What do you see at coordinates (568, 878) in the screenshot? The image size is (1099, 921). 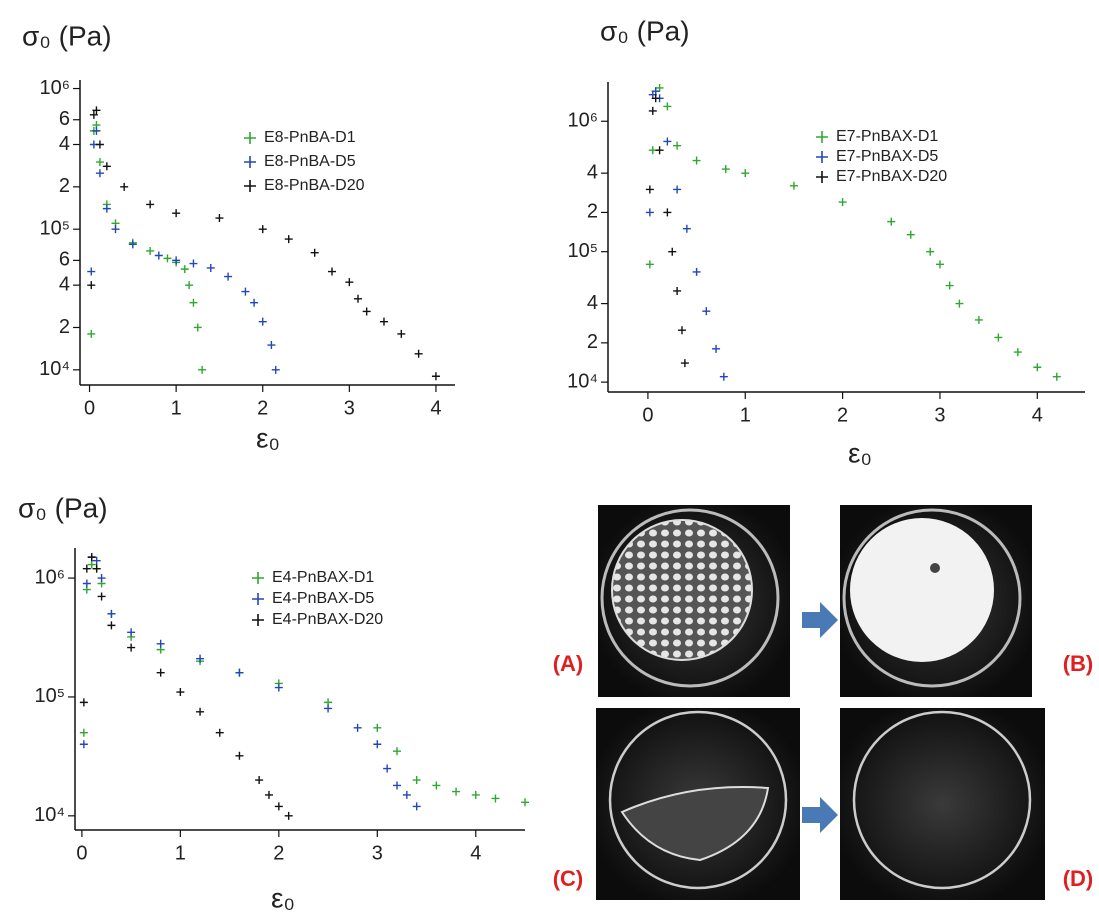 I see `panel-label: (C)` at bounding box center [568, 878].